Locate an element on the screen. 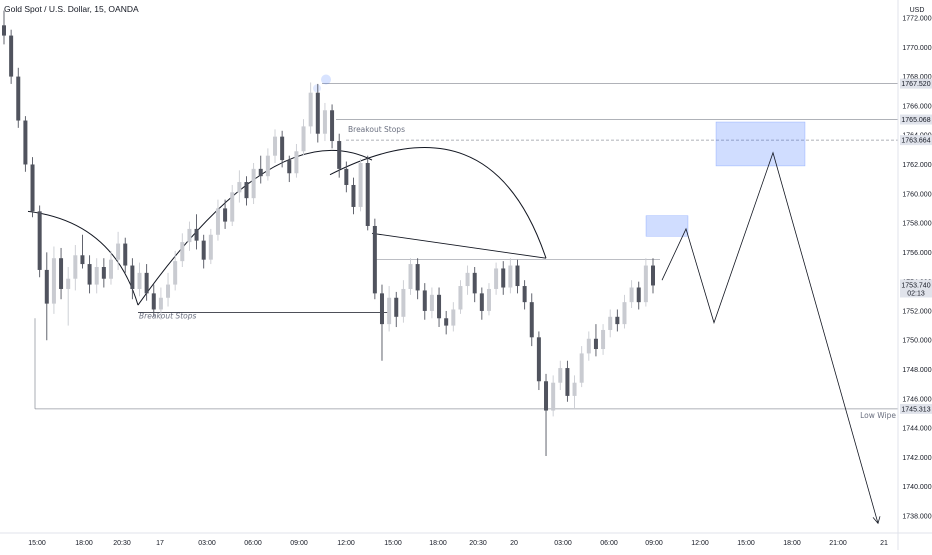 The height and width of the screenshot is (555, 932). y-tick-label: 1766.000 is located at coordinates (916, 106).